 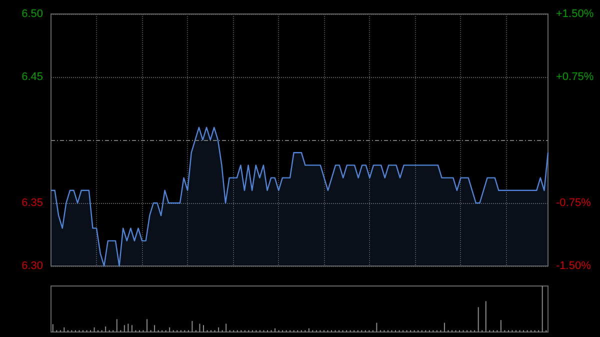 I want to click on y2-tick-label: -1.50%, so click(x=574, y=266).